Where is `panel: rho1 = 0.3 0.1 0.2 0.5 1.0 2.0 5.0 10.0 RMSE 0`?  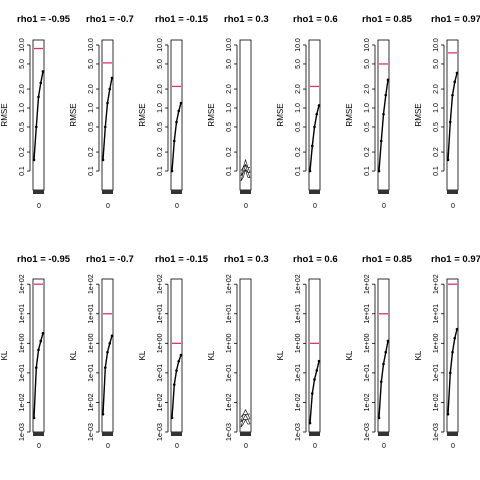 panel: rho1 = 0.3 0.1 0.2 0.5 1.0 2.0 5.0 10.0 RMSE 0 is located at coordinates (238, 112).